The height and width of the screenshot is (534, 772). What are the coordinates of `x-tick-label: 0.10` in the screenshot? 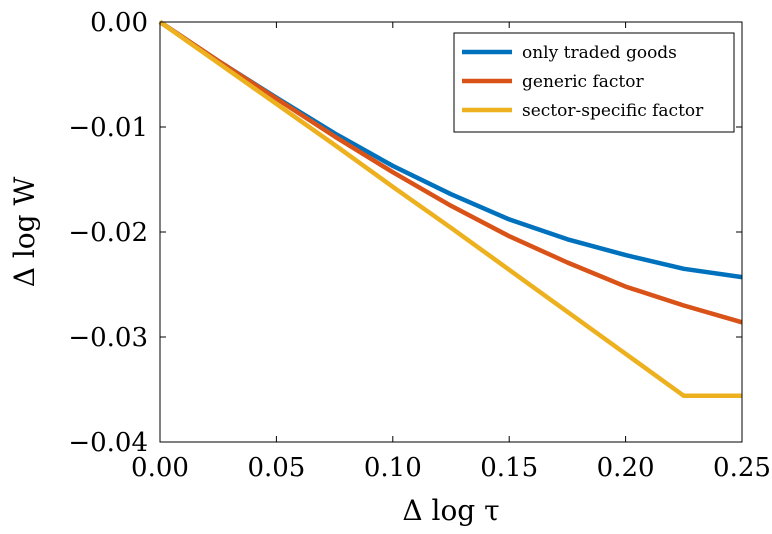 It's located at (393, 468).